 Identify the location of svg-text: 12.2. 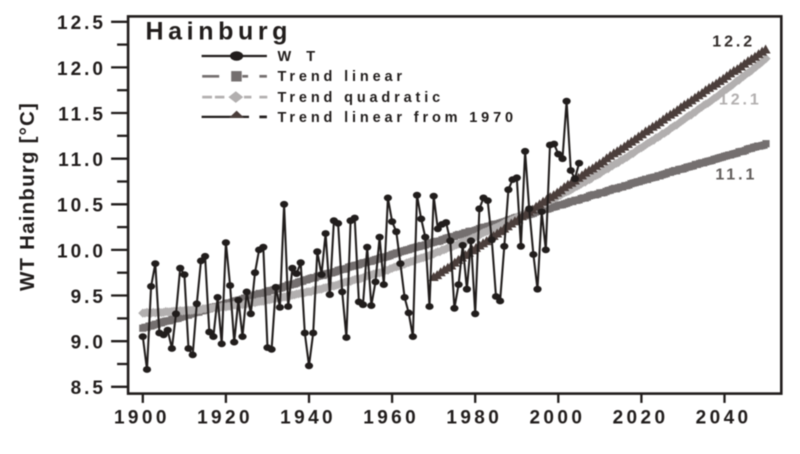
(733, 41).